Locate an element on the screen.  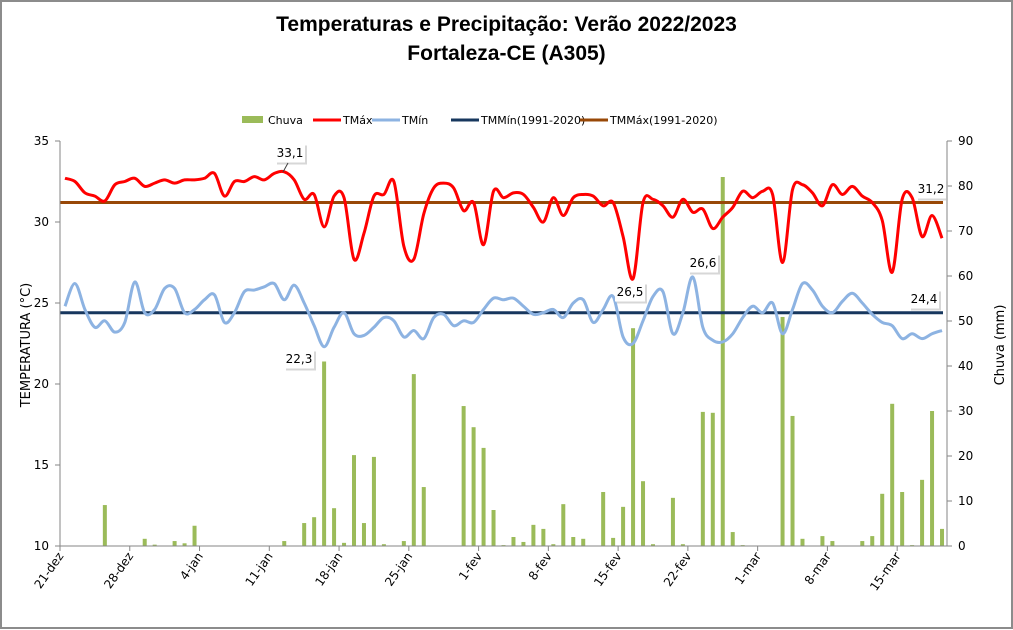
x-tick-label: 15-mar is located at coordinates (885, 572).